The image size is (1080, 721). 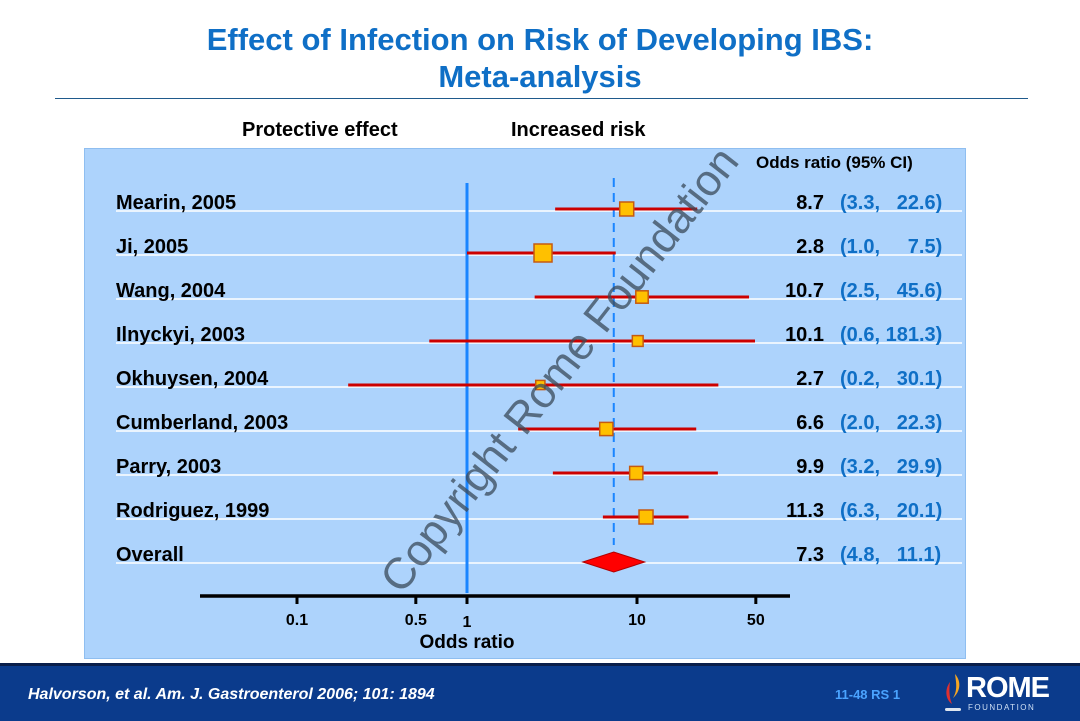 What do you see at coordinates (541, 98) in the screenshot?
I see `title-divider` at bounding box center [541, 98].